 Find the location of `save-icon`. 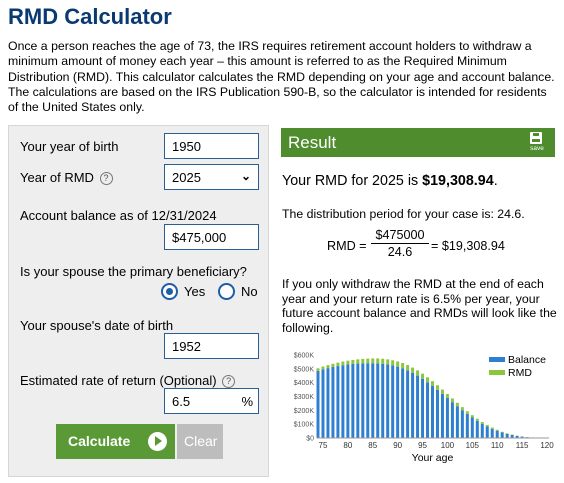

save-icon is located at coordinates (536, 138).